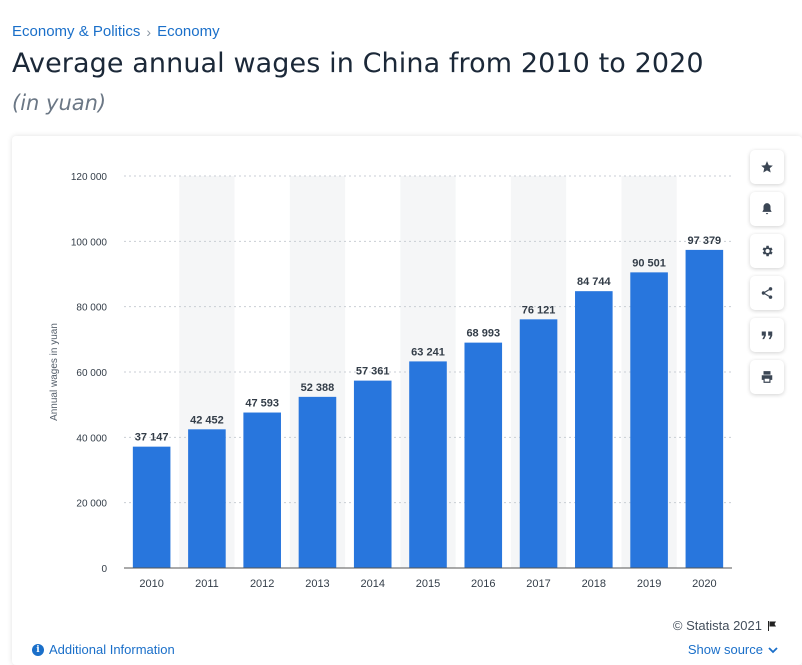 This screenshot has height=665, width=802. I want to click on notification-button, so click(767, 209).